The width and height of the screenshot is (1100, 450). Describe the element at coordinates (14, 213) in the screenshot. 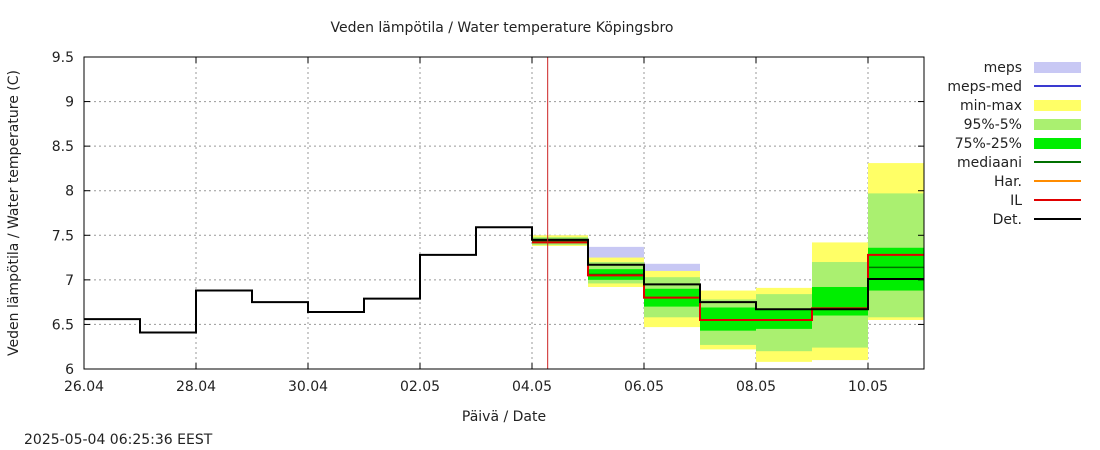

I see `y-axis-label: Veden lämpötila / Water temperature (C)` at that location.